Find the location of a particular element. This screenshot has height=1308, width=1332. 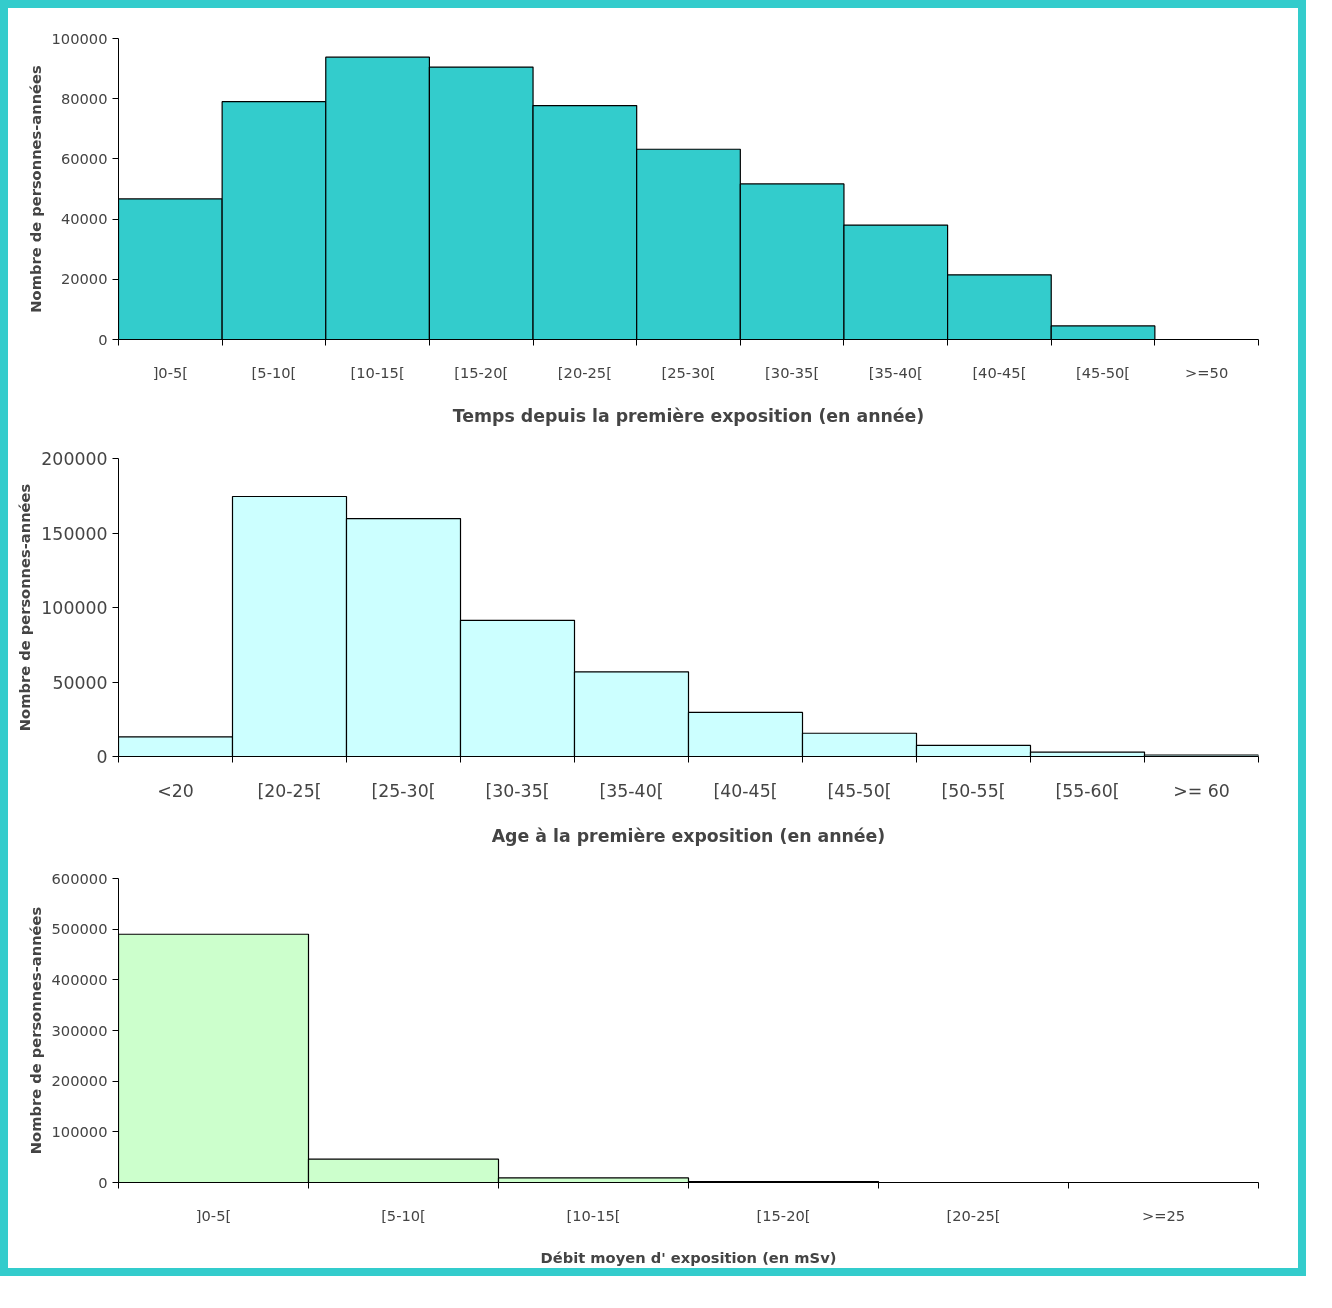

x-axis-title: Débit moyen d' exposition (en mSv) is located at coordinates (688, 1257).